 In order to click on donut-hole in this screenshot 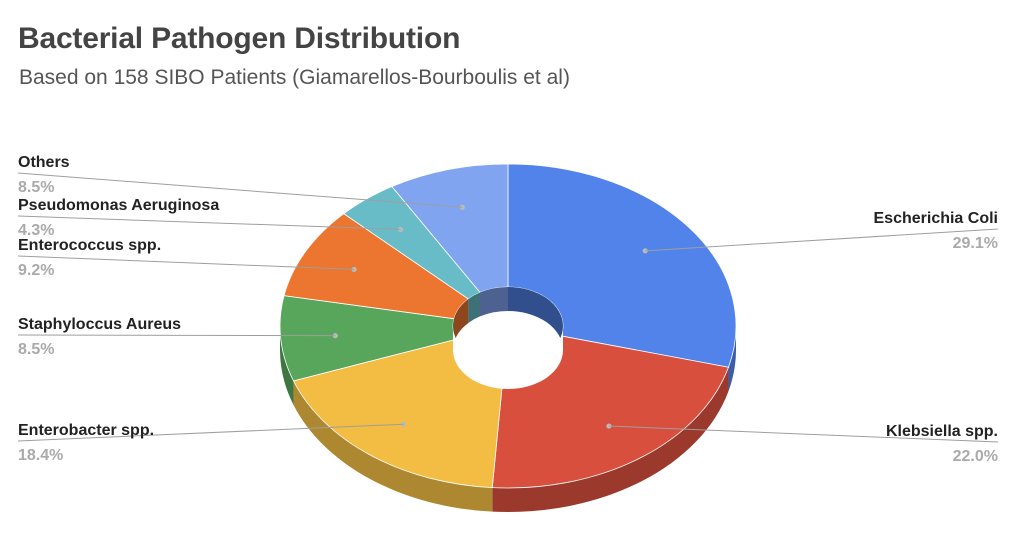, I will do `click(508, 357)`.